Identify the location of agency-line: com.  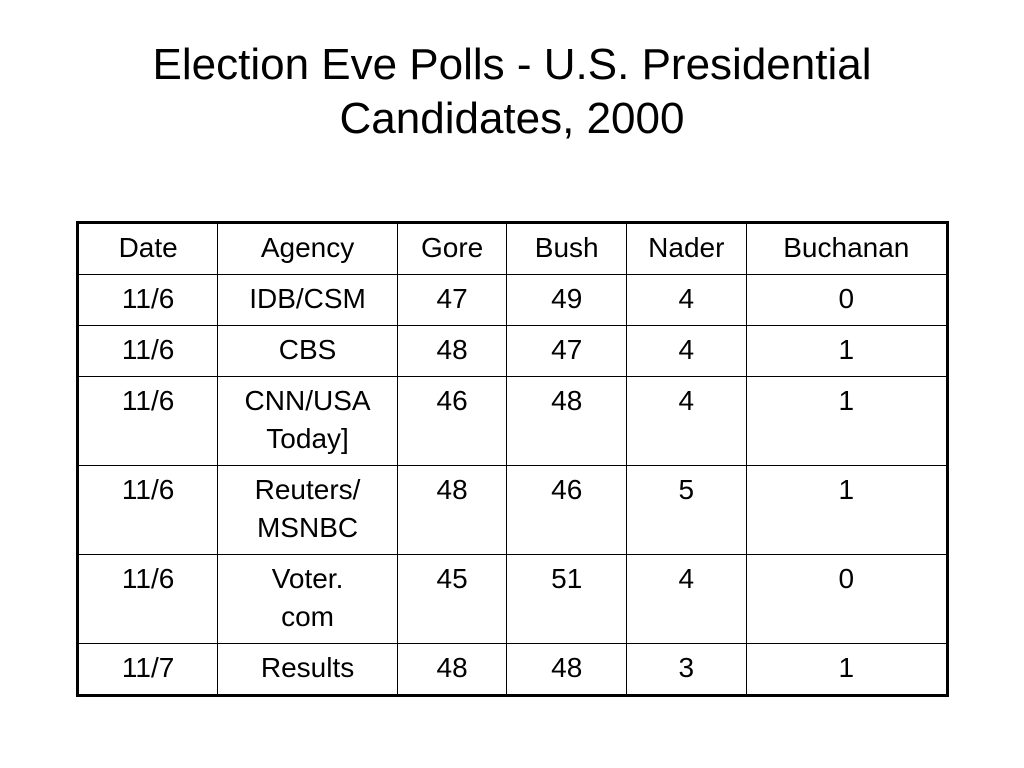
(307, 616).